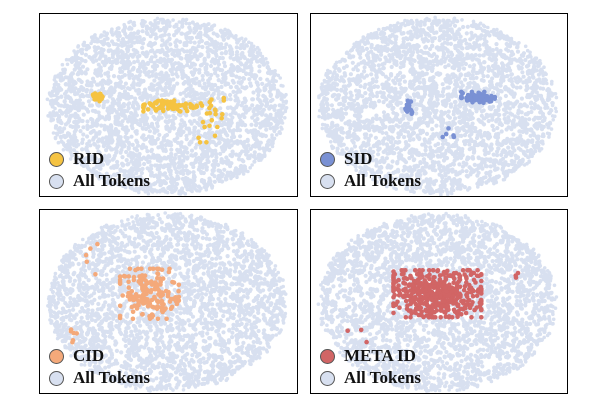 This screenshot has height=406, width=599. I want to click on id-token-point, so click(222, 114).